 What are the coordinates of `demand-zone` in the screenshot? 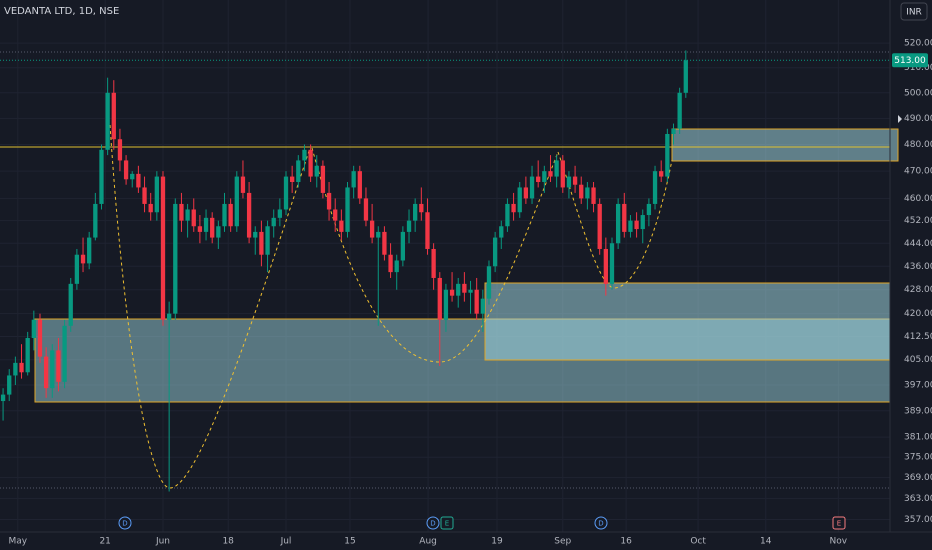 It's located at (687, 321).